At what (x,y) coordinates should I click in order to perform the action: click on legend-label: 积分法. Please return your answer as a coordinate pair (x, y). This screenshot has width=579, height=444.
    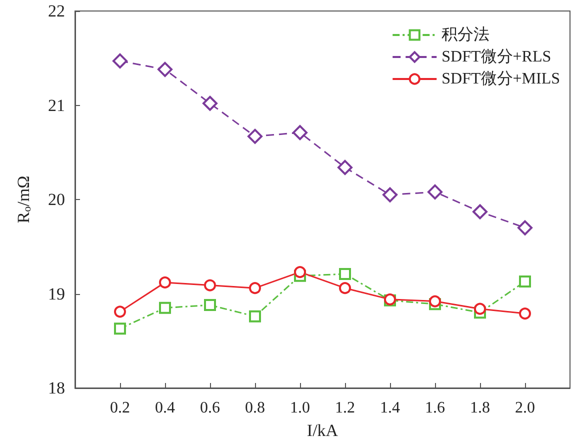
    Looking at the image, I should click on (466, 35).